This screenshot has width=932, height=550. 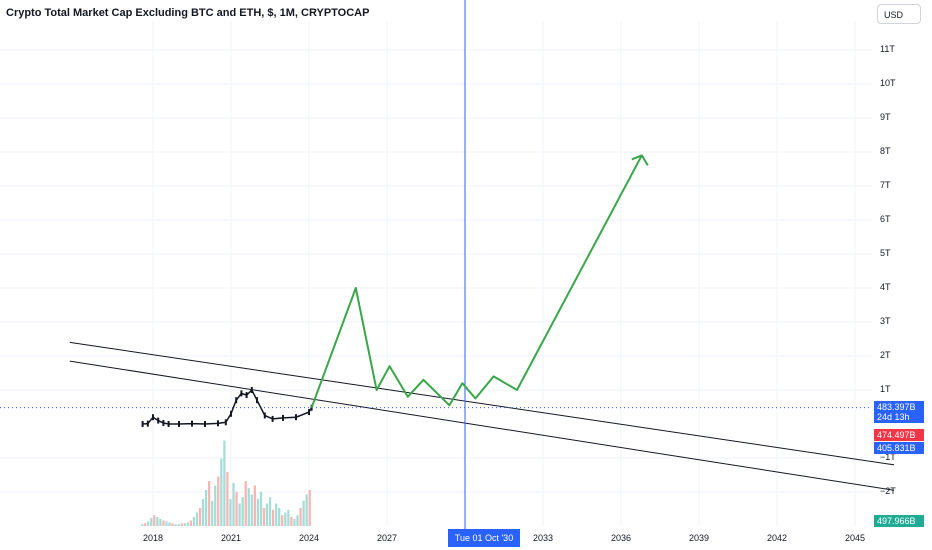 I want to click on volume-bars, so click(x=226, y=483).